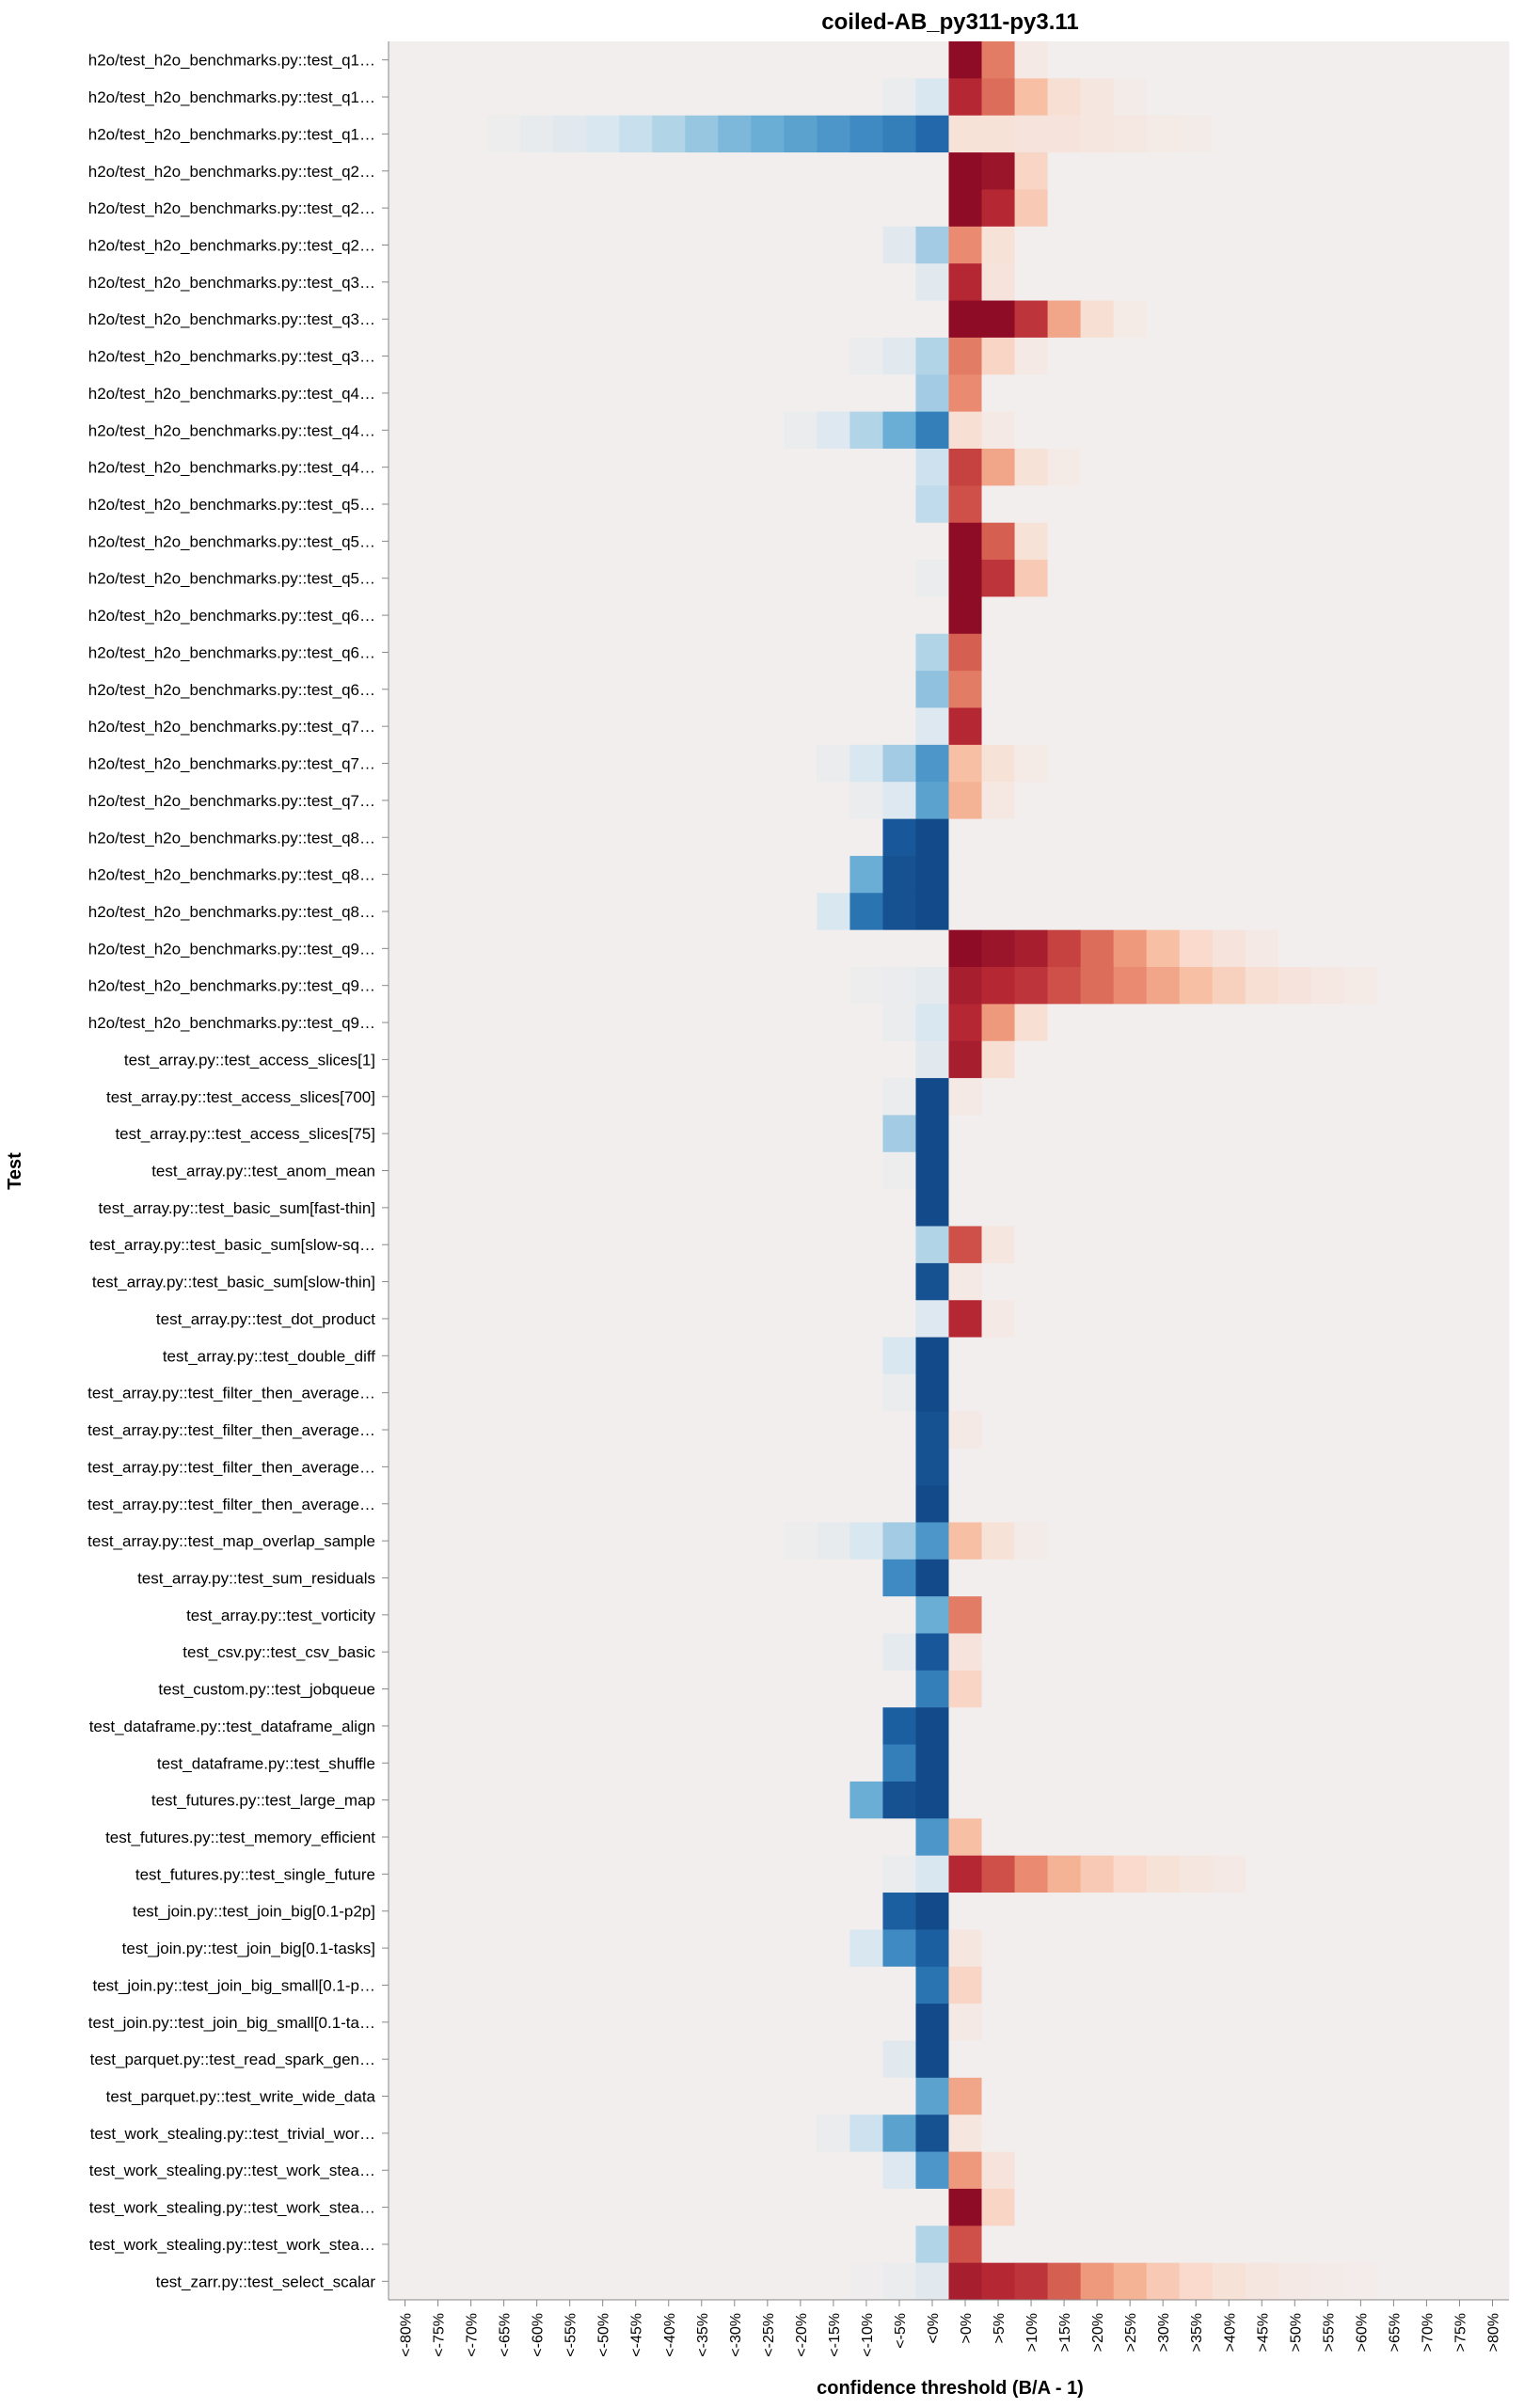 This screenshot has height=2408, width=1524. What do you see at coordinates (1428, 2332) in the screenshot?
I see `x-tick-label: >70%` at bounding box center [1428, 2332].